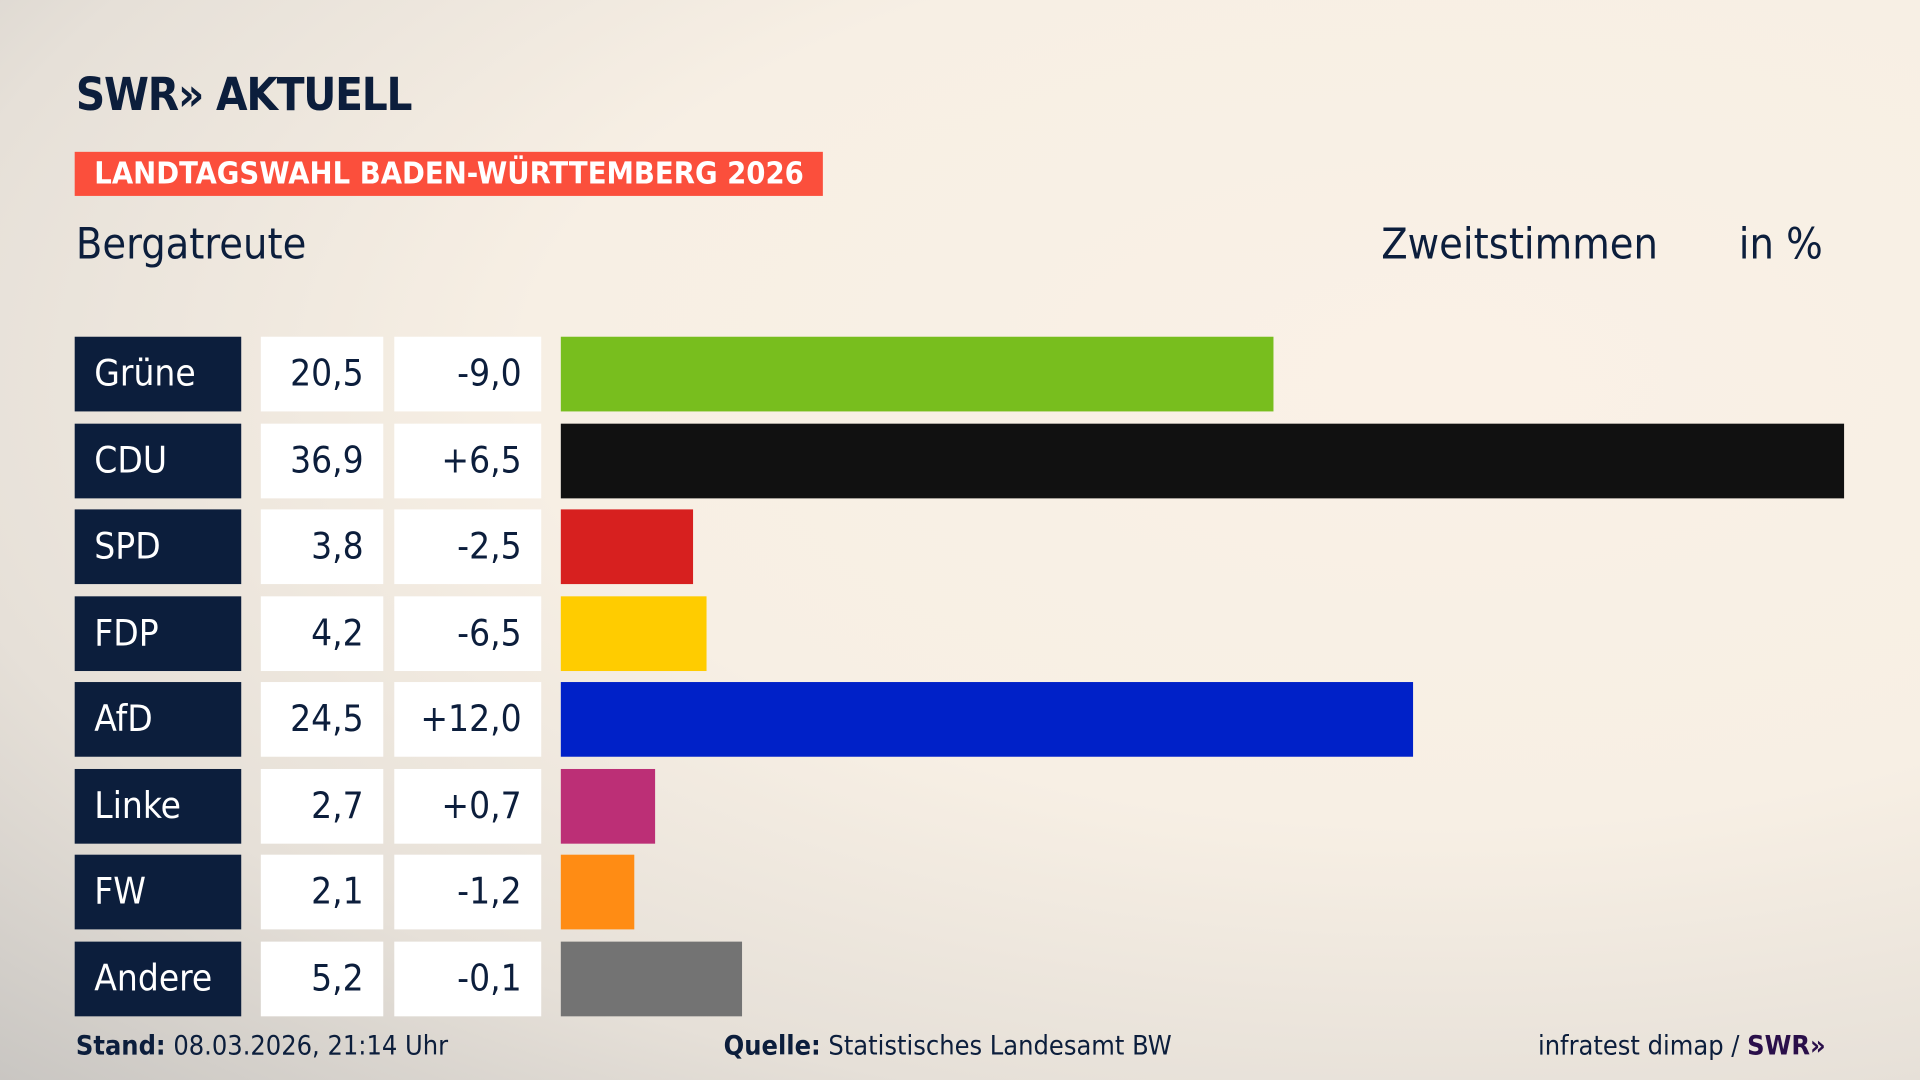 Image resolution: width=1920 pixels, height=1080 pixels. I want to click on credit-text: infratest dimap /, so click(1642, 1046).